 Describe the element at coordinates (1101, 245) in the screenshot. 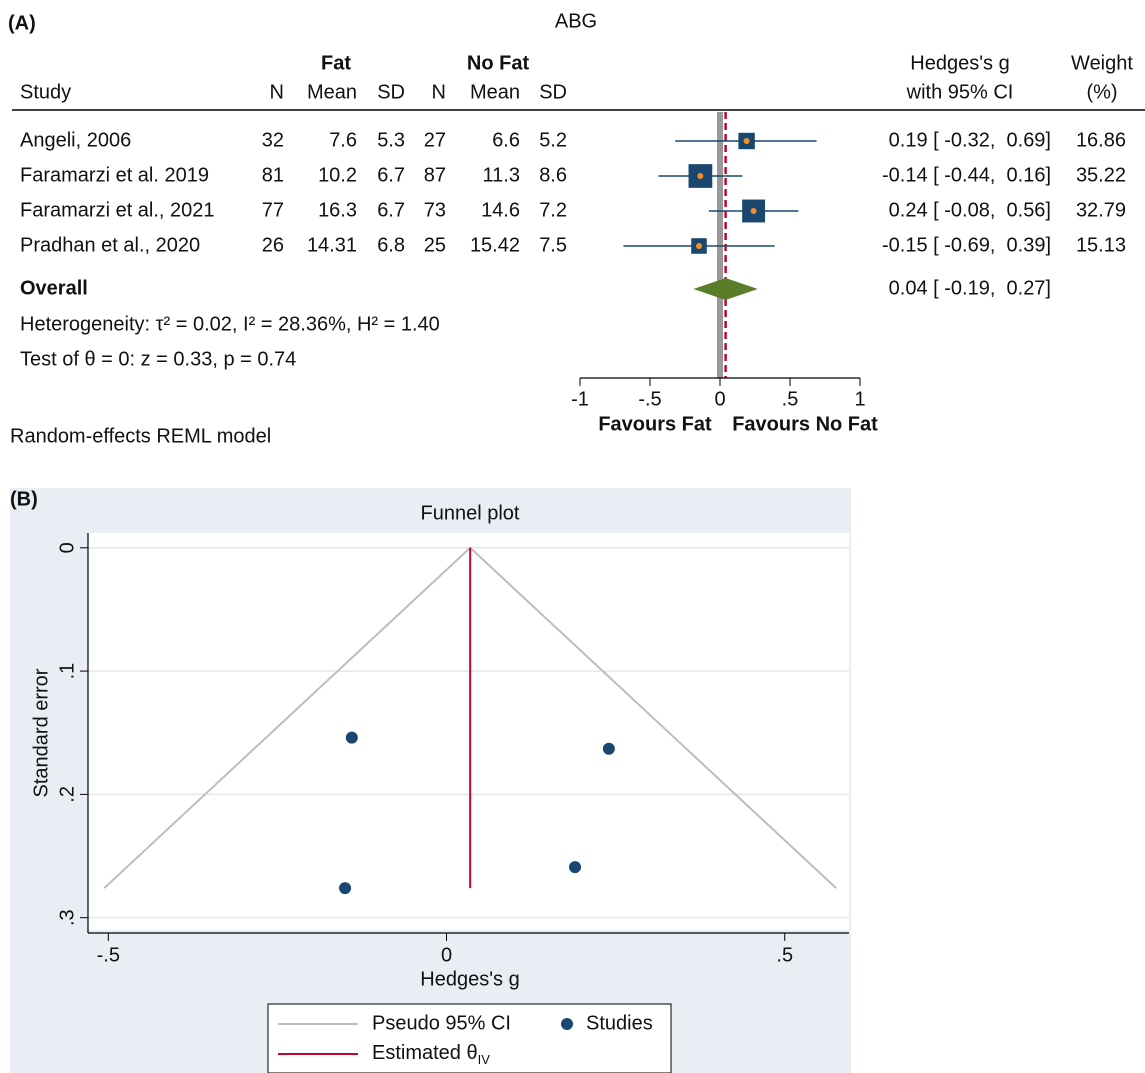

I see `weight-label: 15.13` at that location.